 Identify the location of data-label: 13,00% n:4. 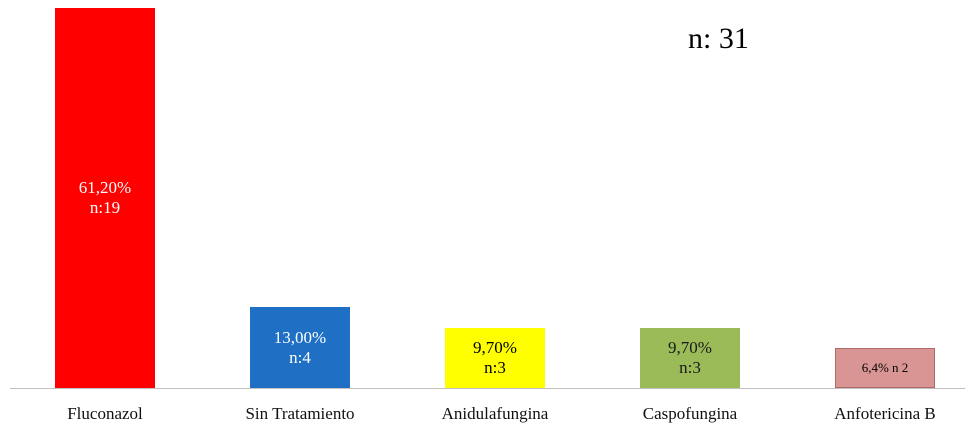
(300, 347).